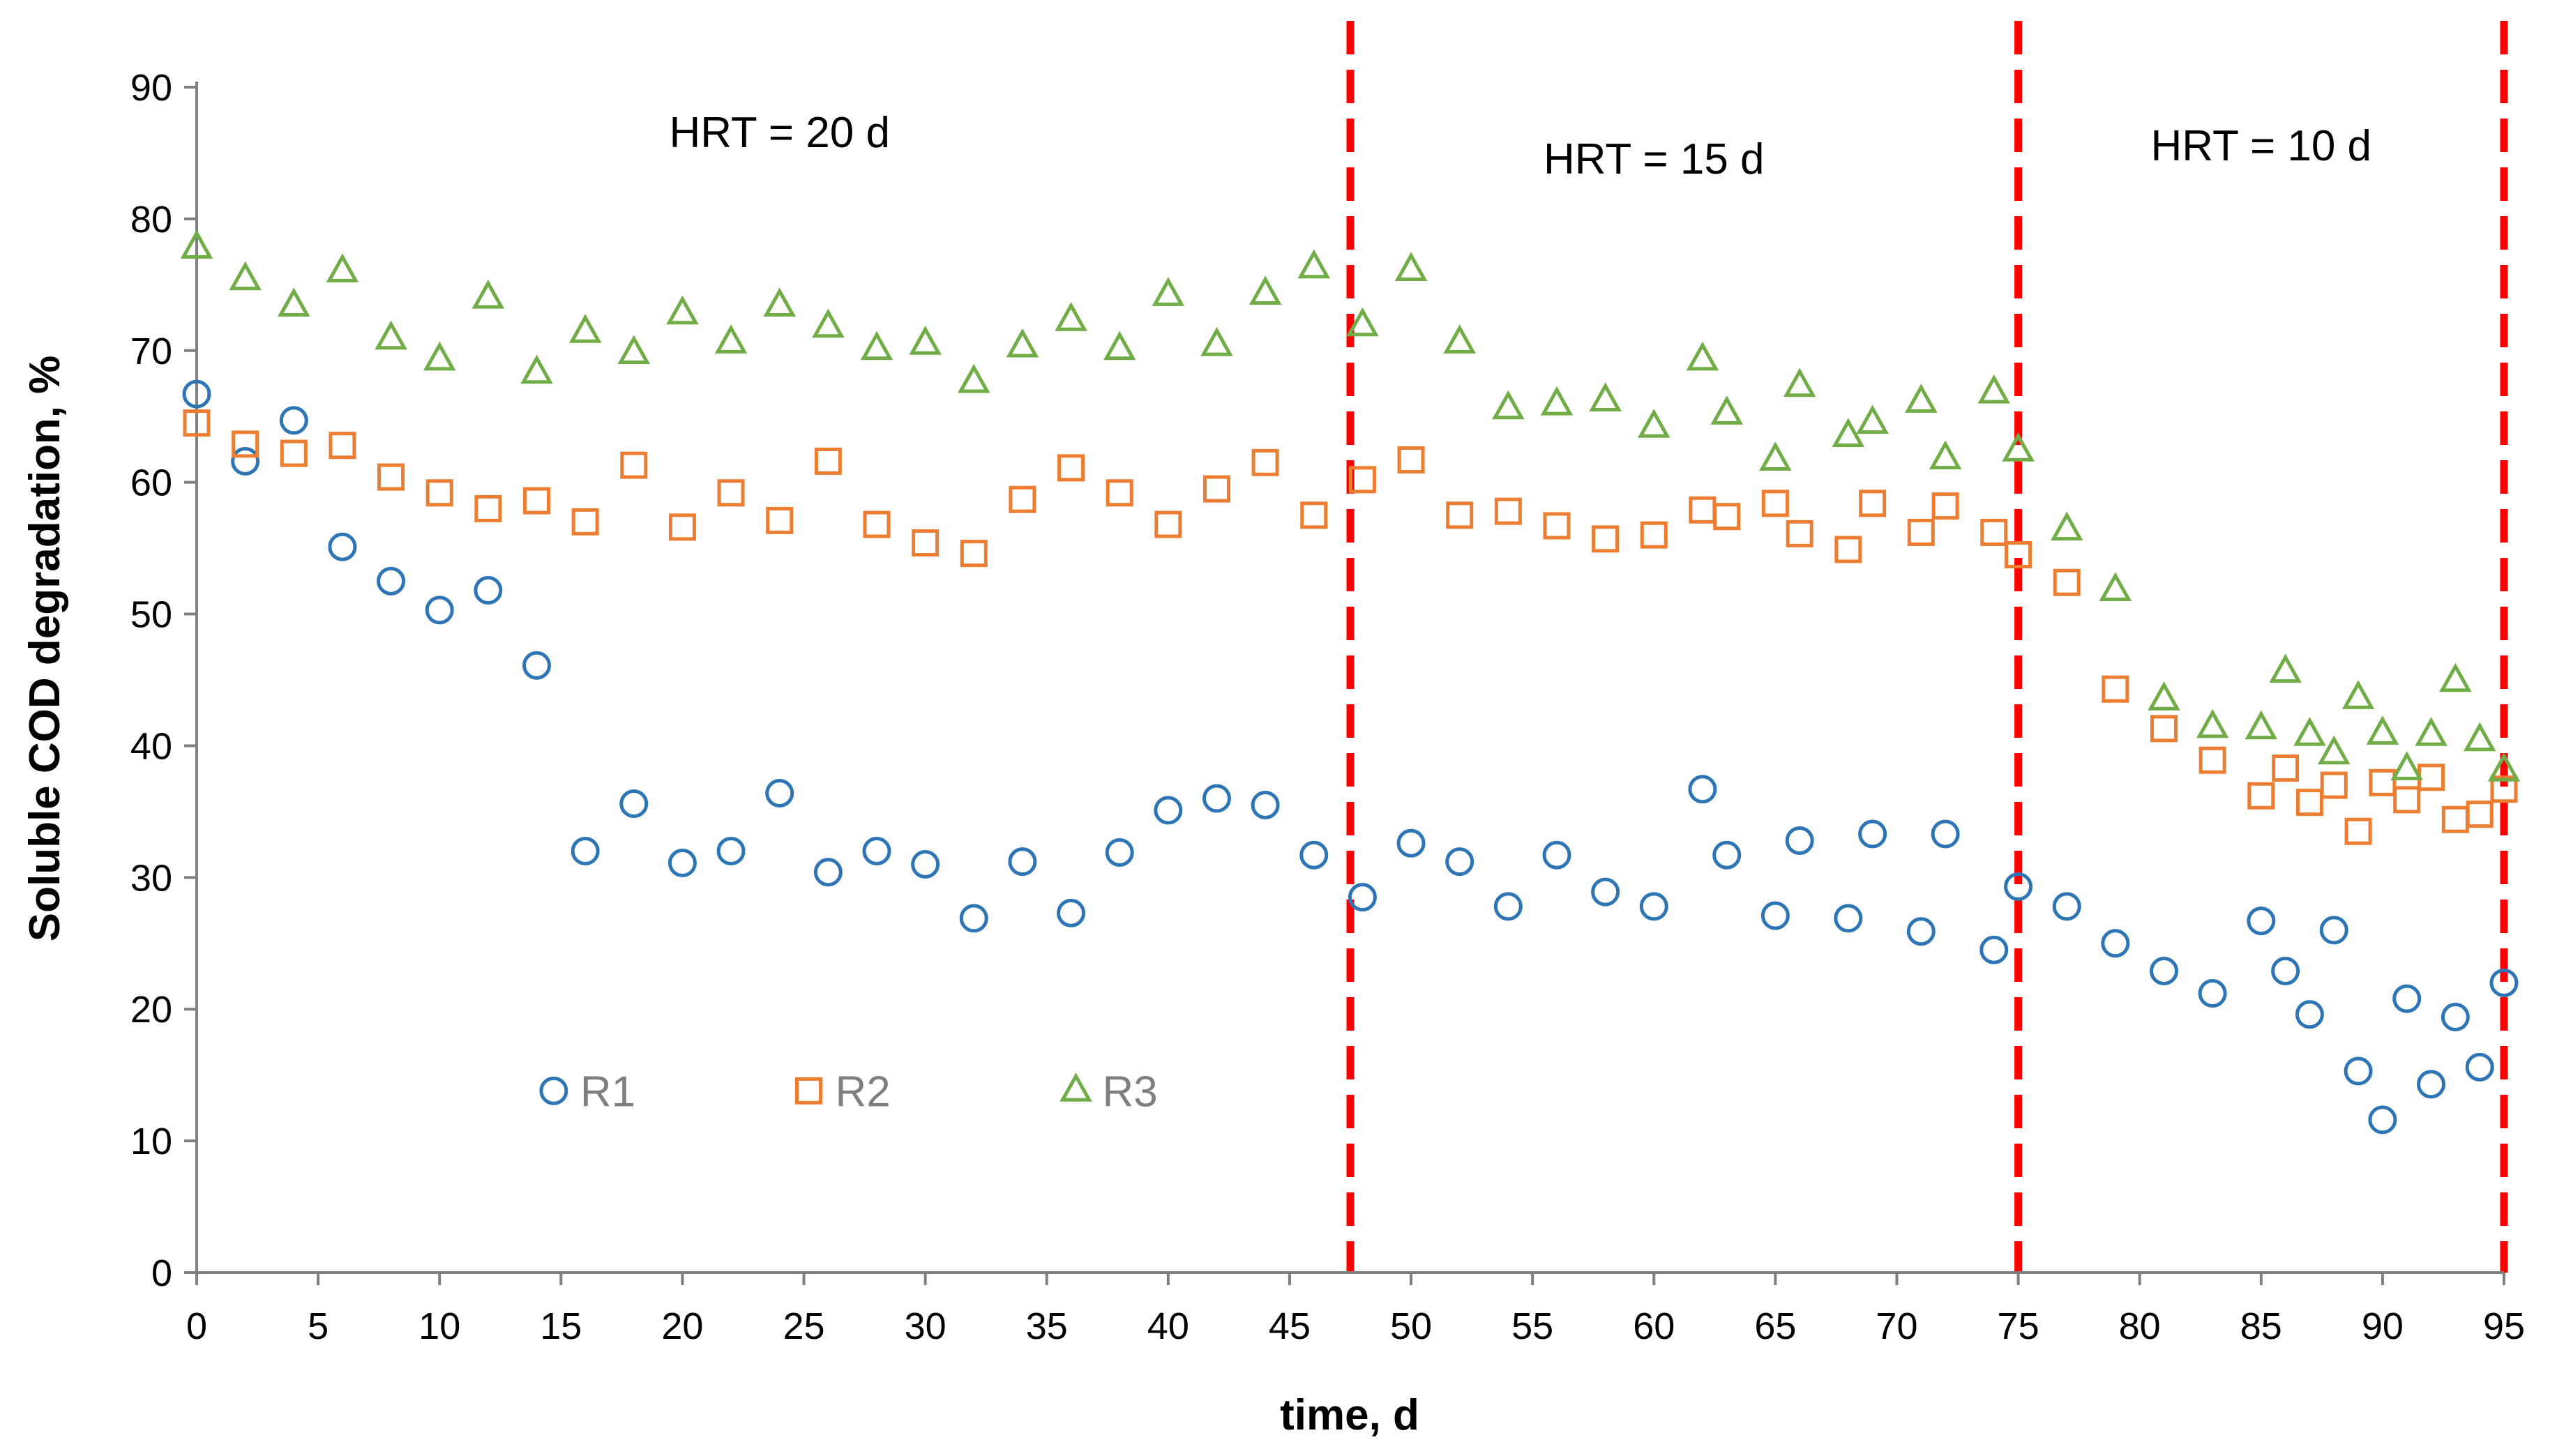 The image size is (2557, 1456). What do you see at coordinates (808, 1091) in the screenshot?
I see `legend-marker-r2` at bounding box center [808, 1091].